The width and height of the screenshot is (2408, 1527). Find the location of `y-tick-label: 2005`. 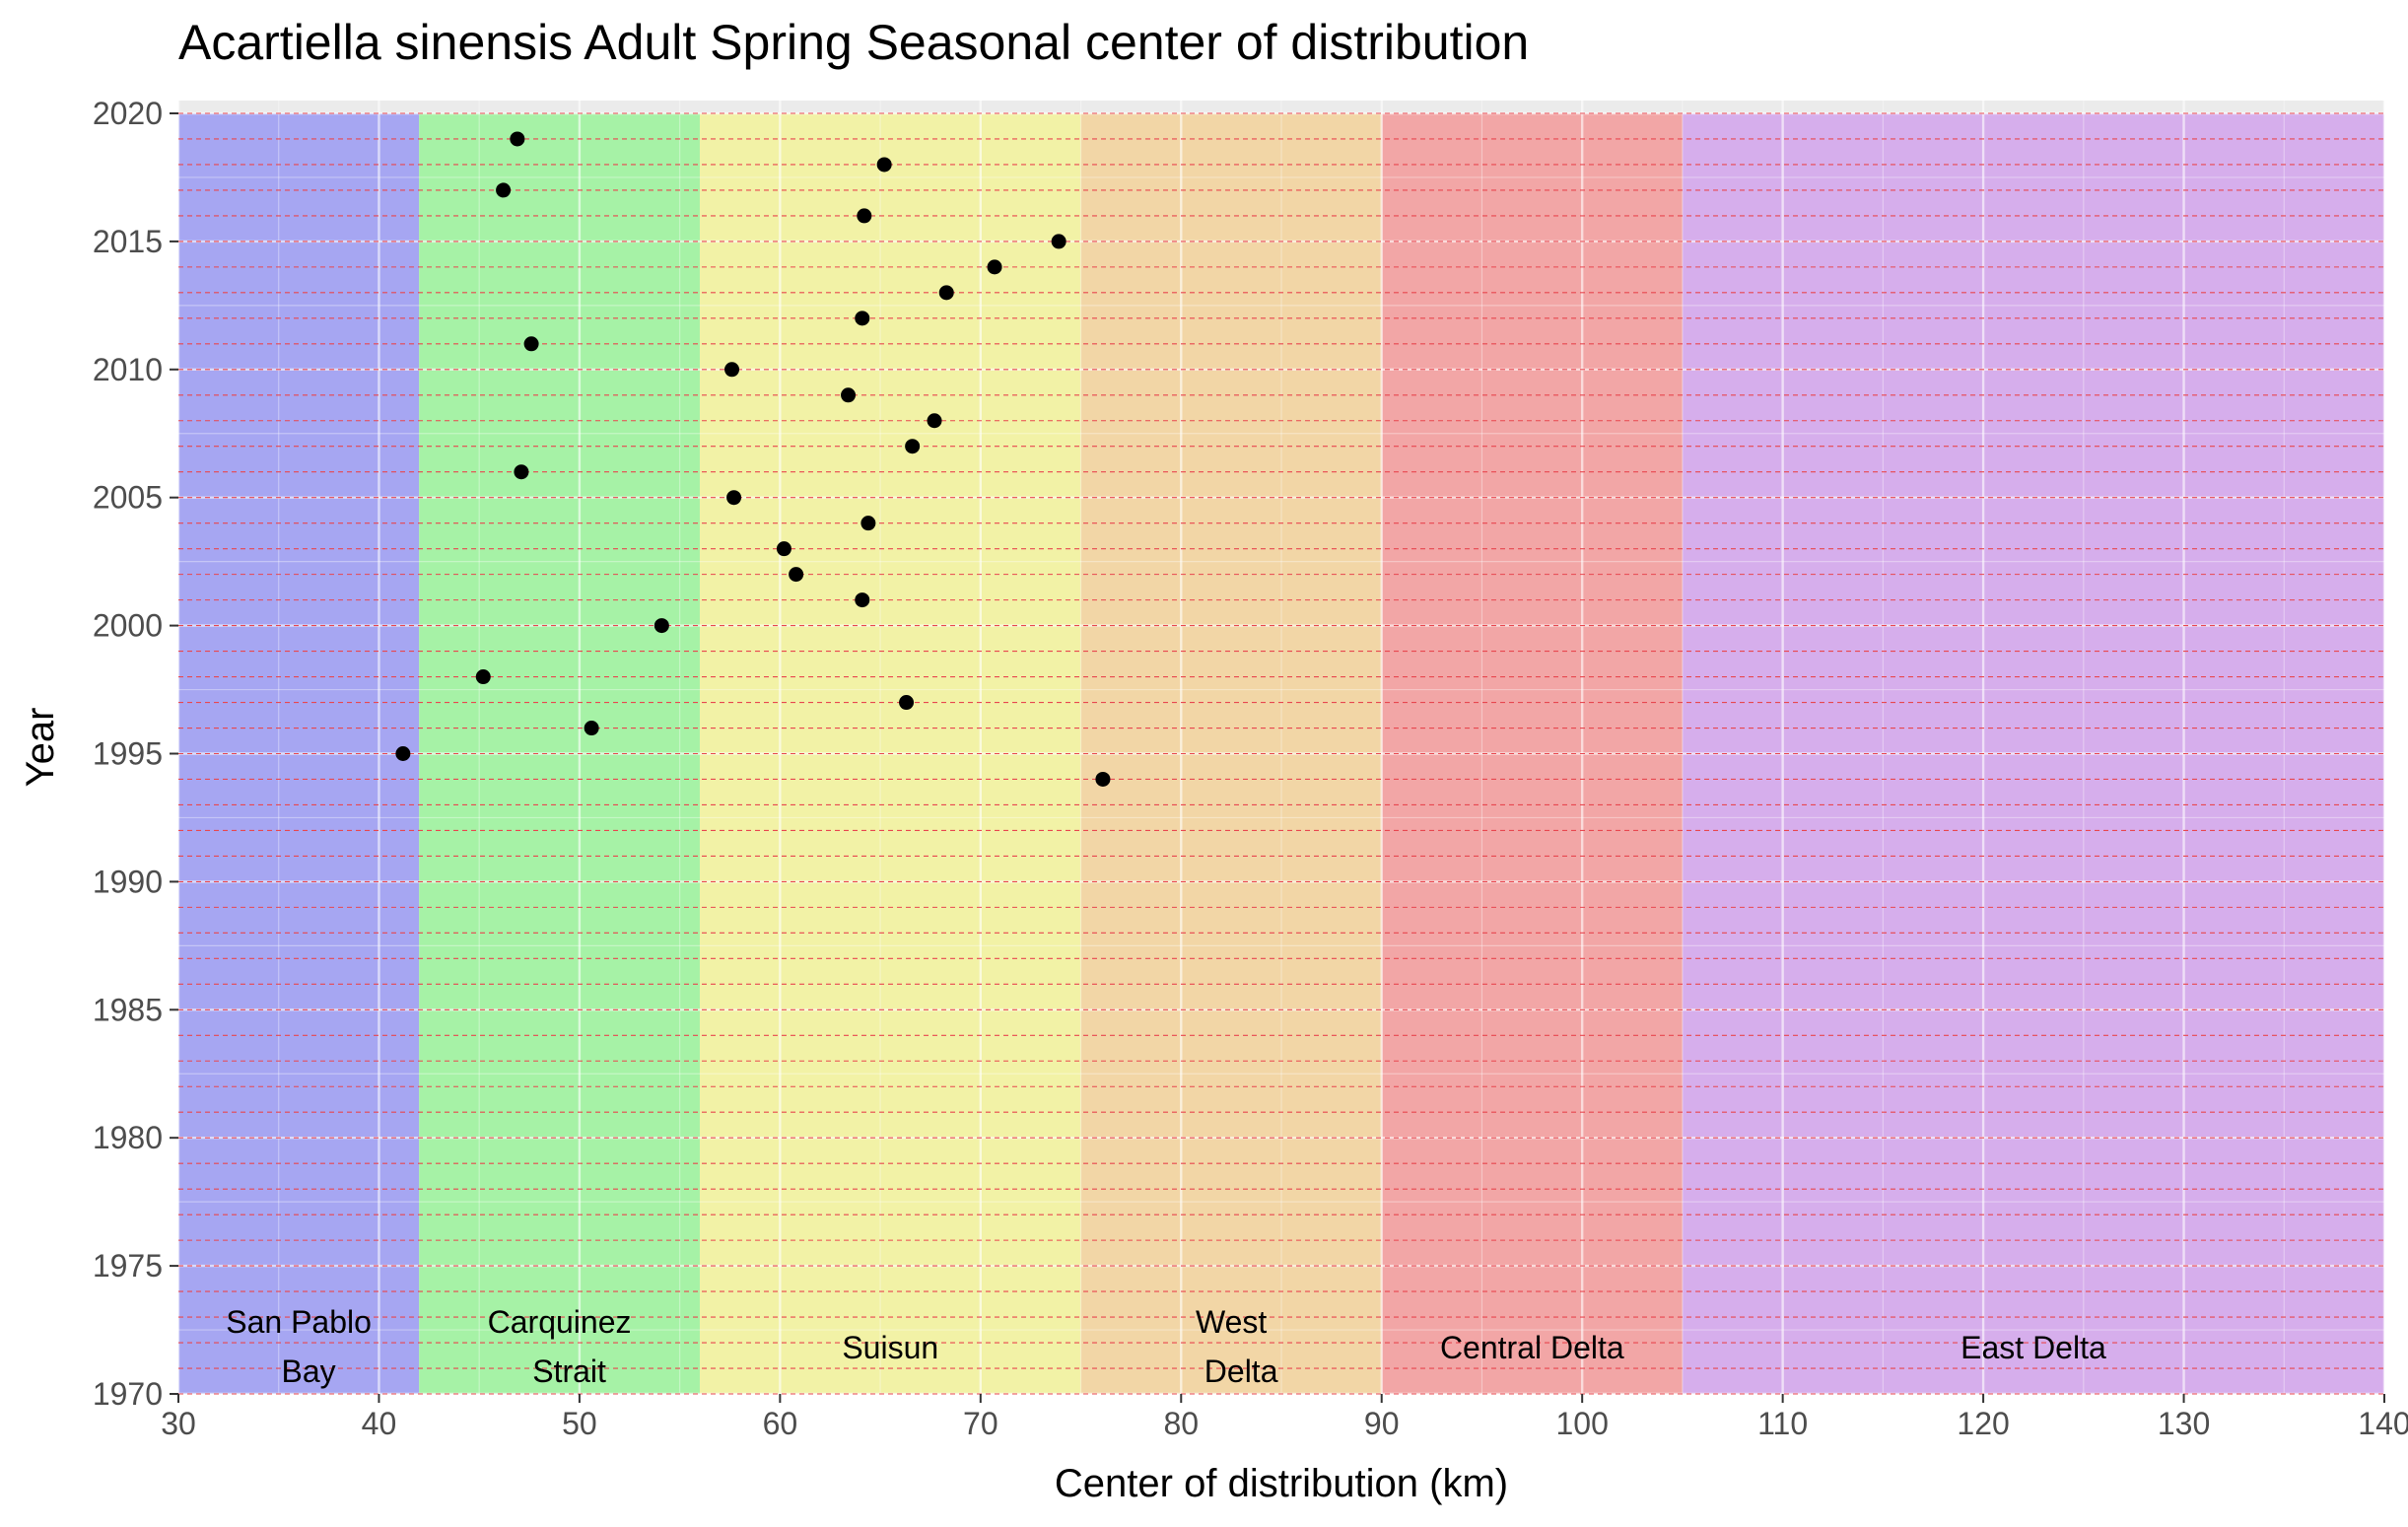

y-tick-label: 2005 is located at coordinates (128, 498).